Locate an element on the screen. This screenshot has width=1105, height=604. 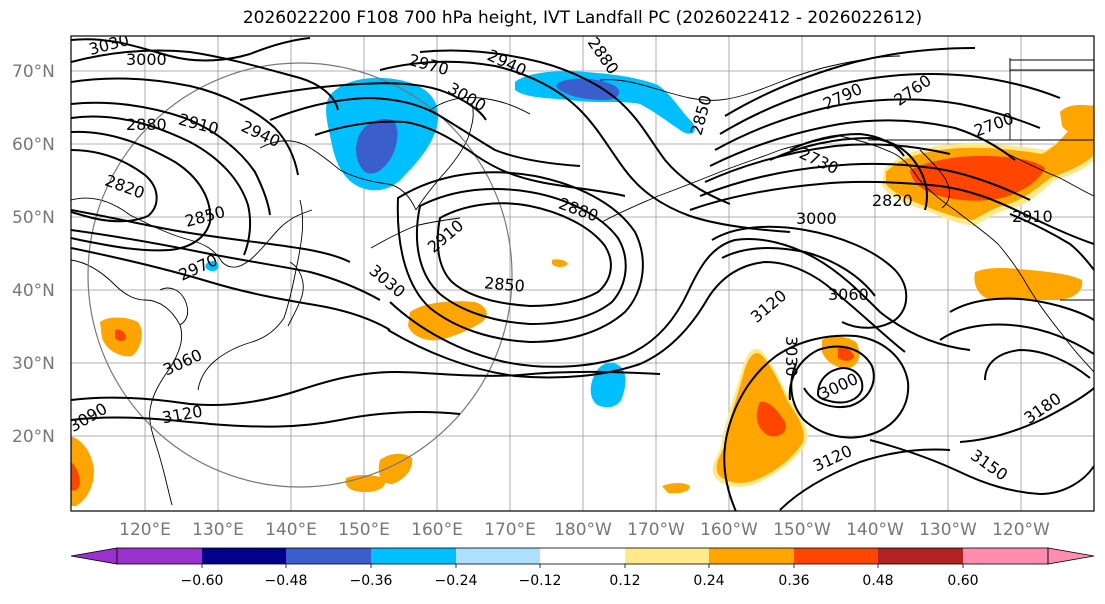
lat-label: 70°N is located at coordinates (33, 72).